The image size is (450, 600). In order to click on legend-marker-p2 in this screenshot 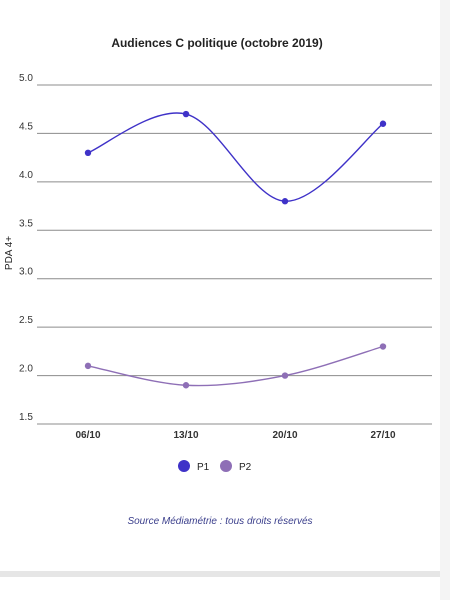, I will do `click(226, 466)`.